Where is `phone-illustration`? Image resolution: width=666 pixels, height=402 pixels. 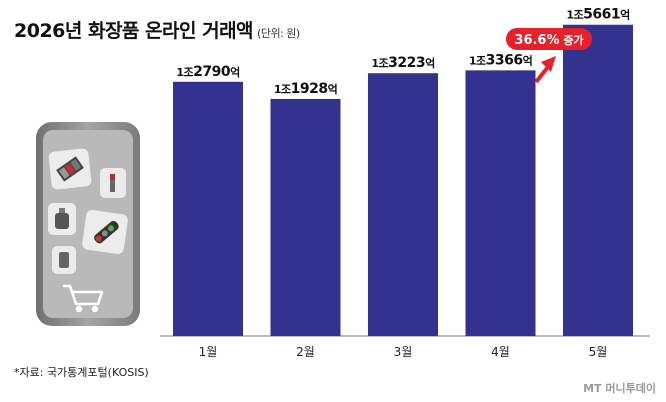 phone-illustration is located at coordinates (88, 224).